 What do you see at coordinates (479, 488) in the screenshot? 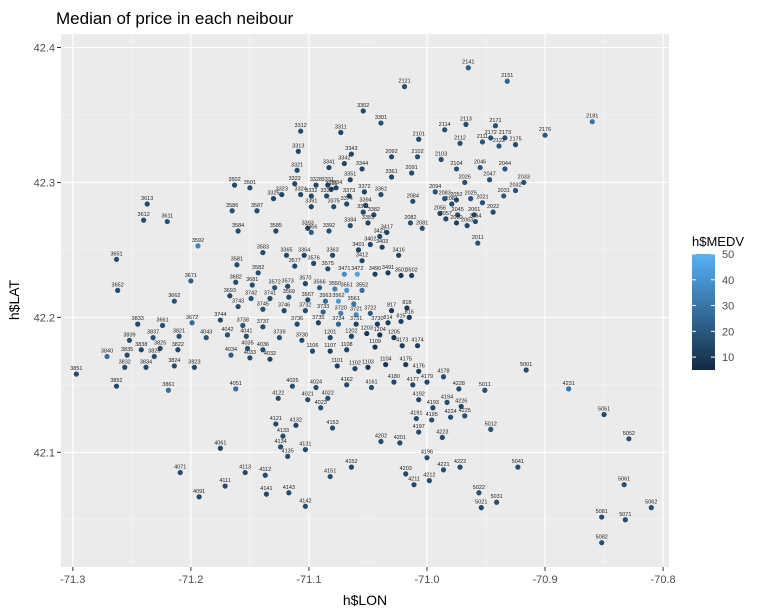
I see `point-label: 5022` at bounding box center [479, 488].